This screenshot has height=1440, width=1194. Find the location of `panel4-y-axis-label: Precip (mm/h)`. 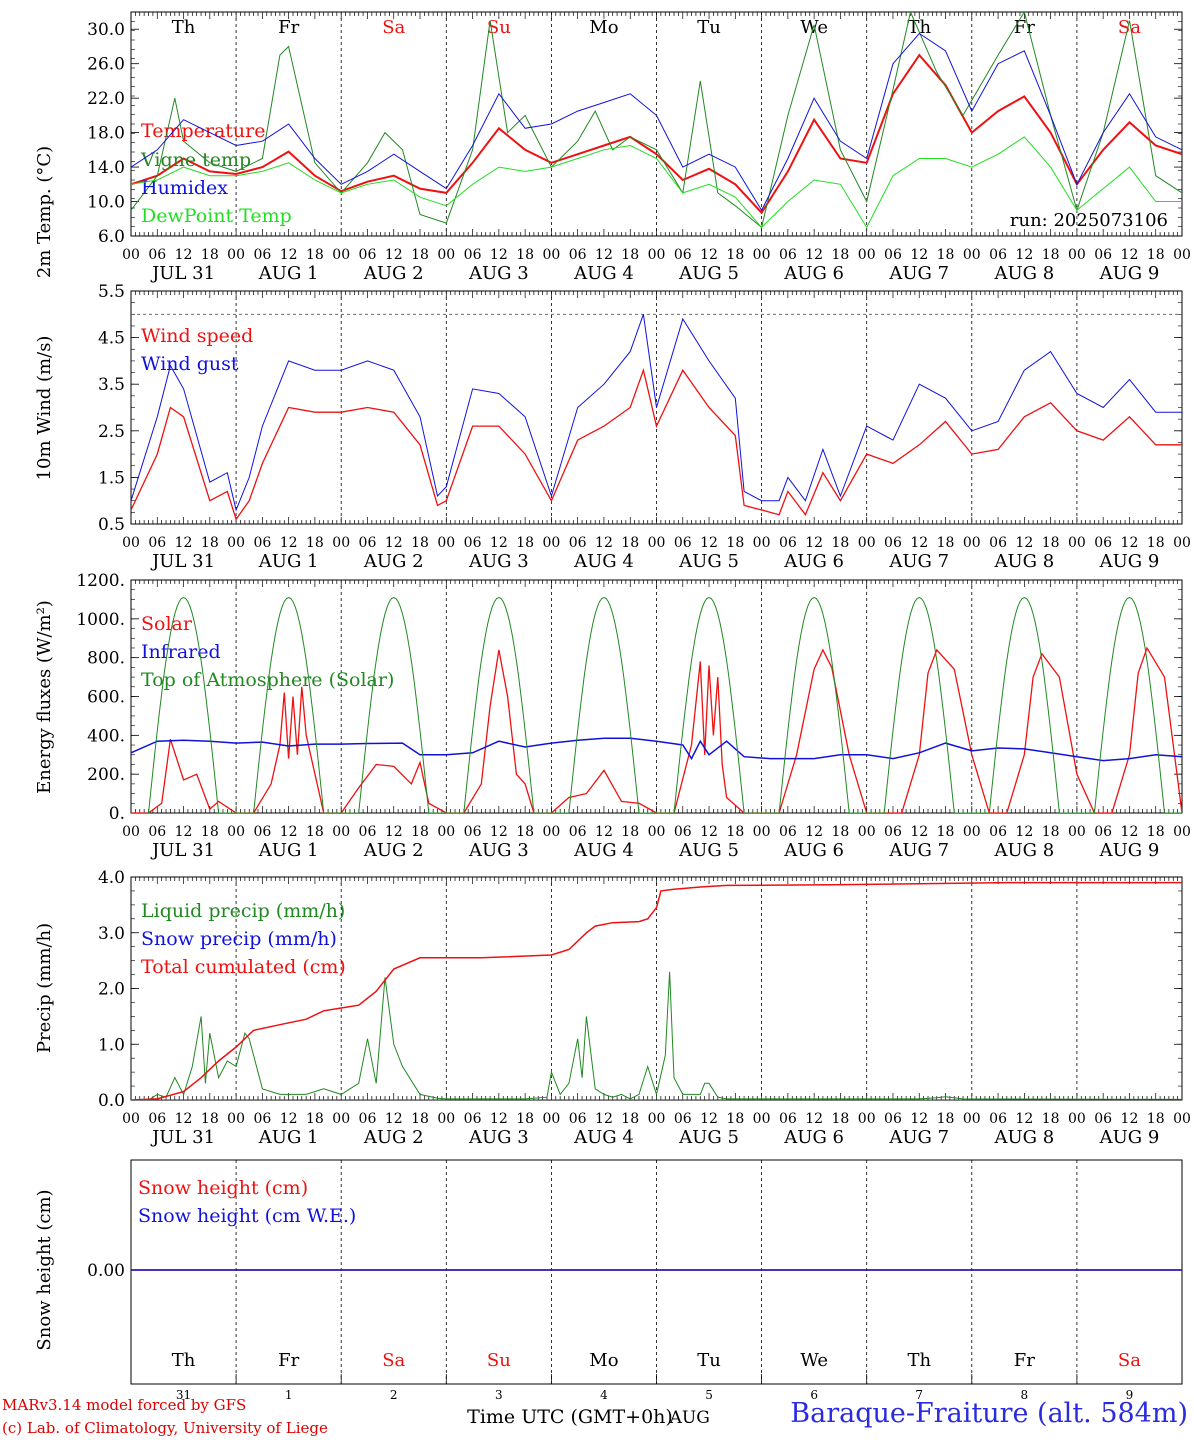

panel4-y-axis-label: Precip (mm/h) is located at coordinates (44, 988).